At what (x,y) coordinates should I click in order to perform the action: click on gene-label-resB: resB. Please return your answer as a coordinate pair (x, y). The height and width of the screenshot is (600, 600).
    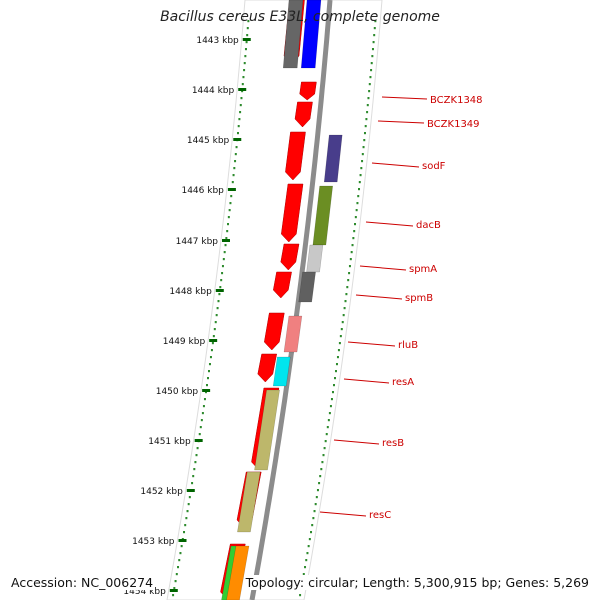
    Looking at the image, I should click on (393, 443).